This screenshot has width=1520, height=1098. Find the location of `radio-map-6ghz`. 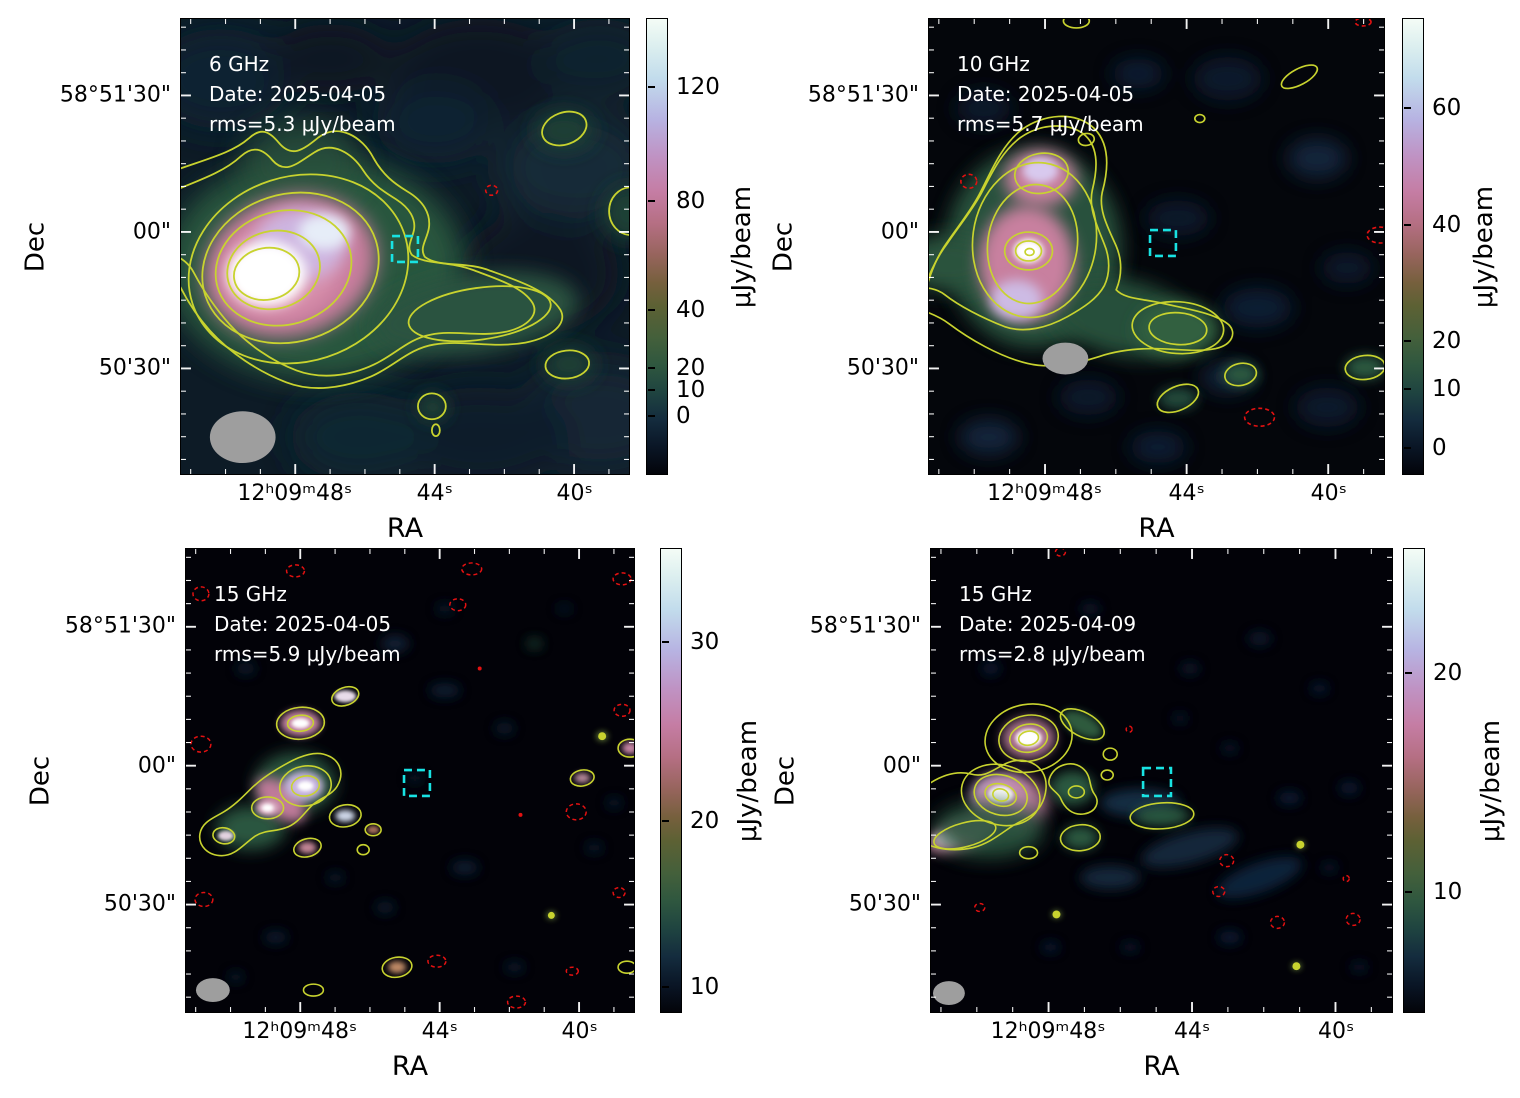

radio-map-6ghz is located at coordinates (405, 246).